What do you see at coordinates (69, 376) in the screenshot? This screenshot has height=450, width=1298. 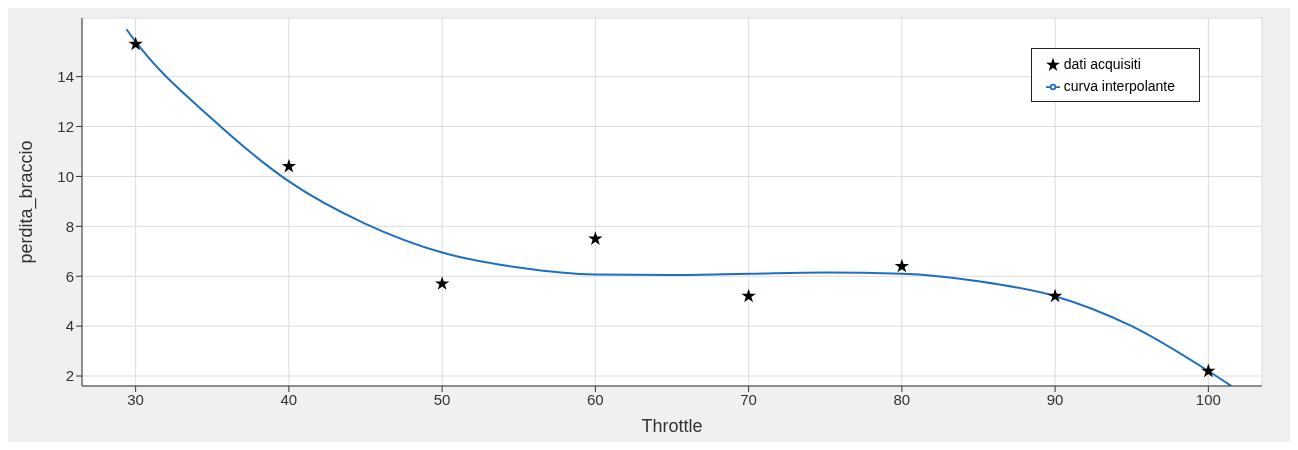 I see `y-tick-label: 2` at bounding box center [69, 376].